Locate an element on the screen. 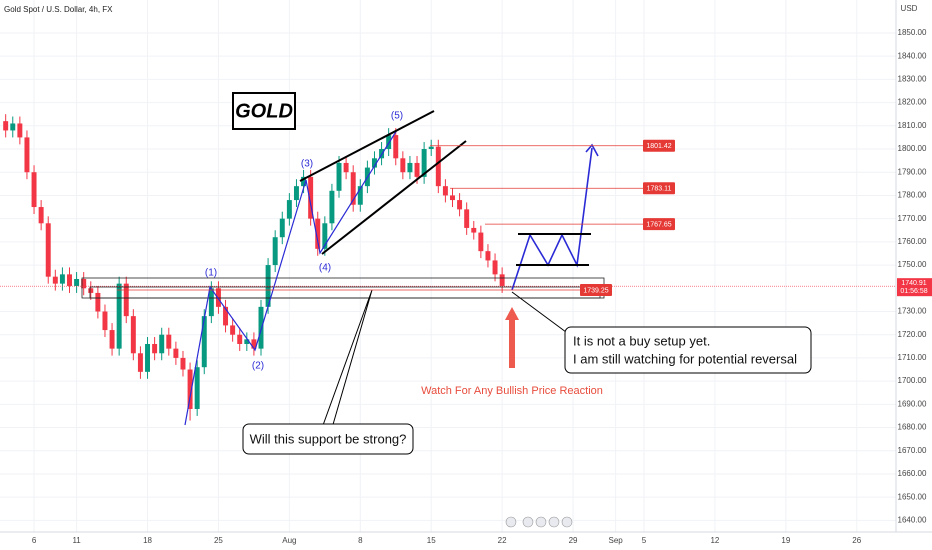 This screenshot has height=550, width=932. label-box-text: GOLD is located at coordinates (264, 111).